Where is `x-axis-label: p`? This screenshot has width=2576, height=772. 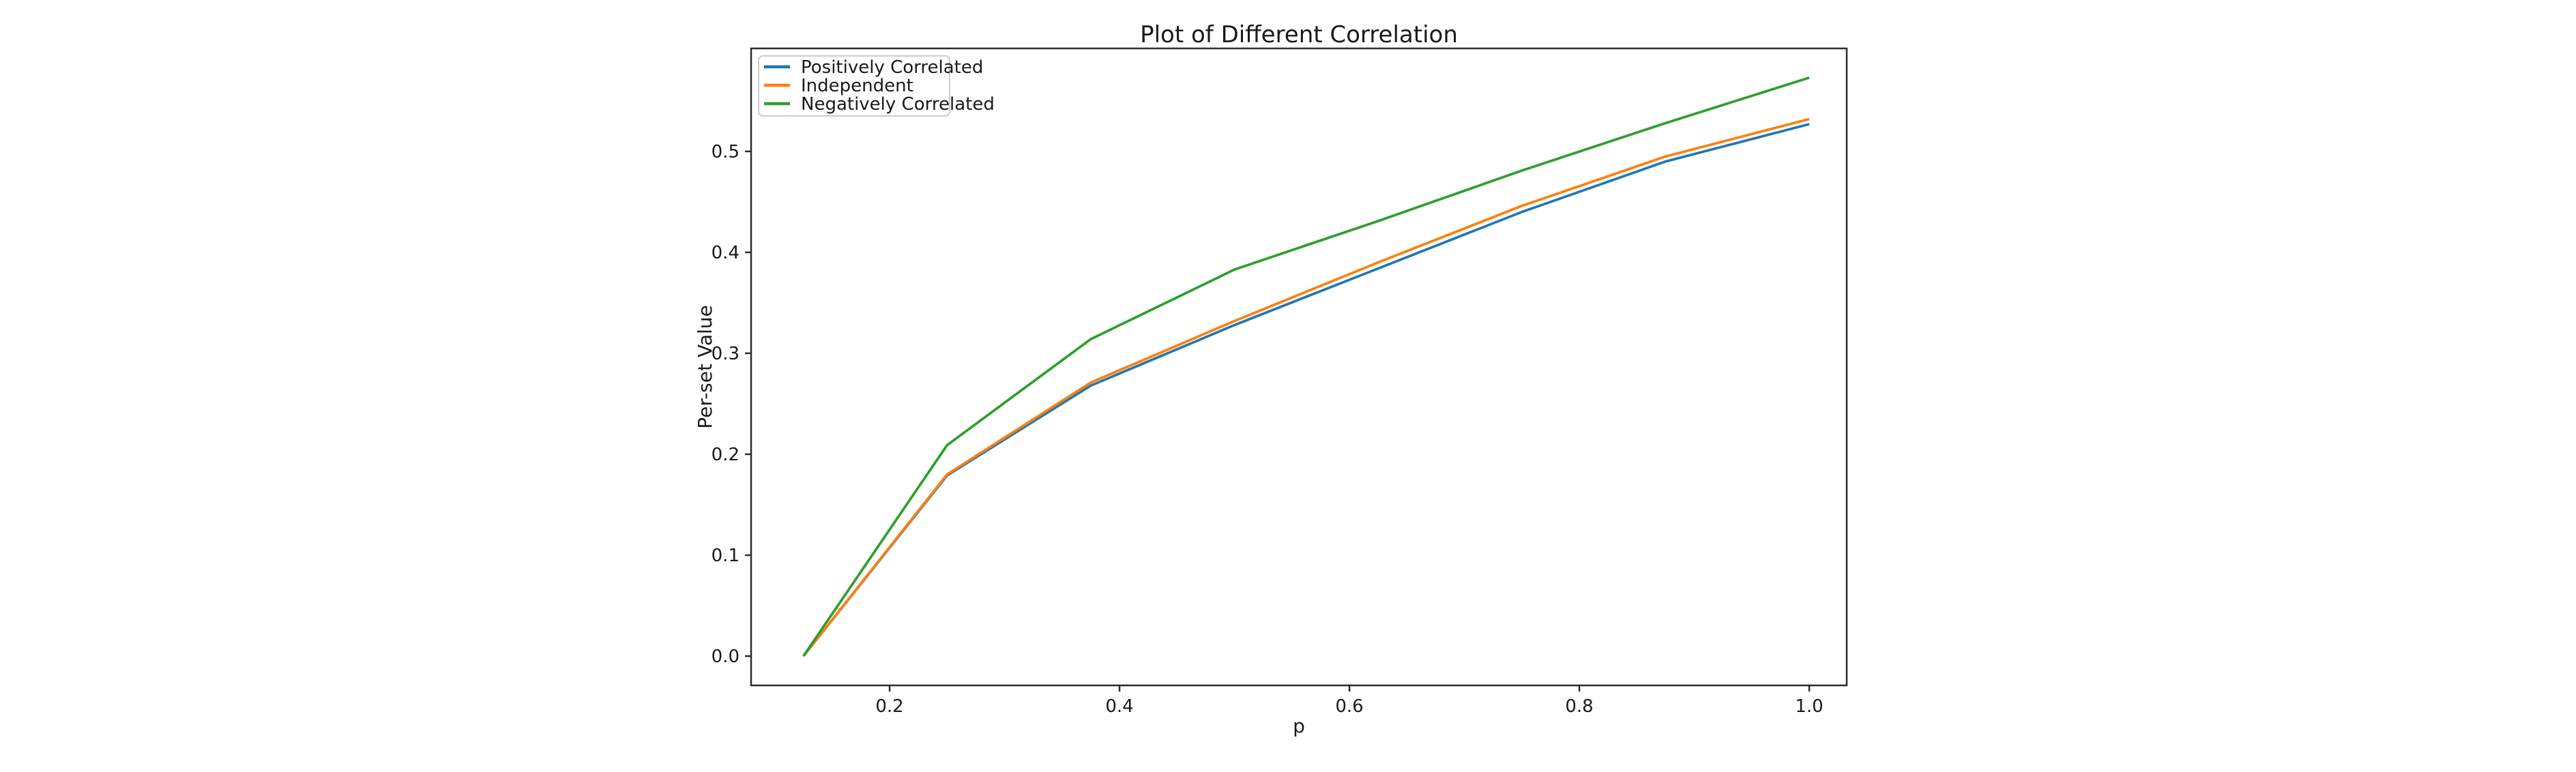 x-axis-label: p is located at coordinates (1299, 726).